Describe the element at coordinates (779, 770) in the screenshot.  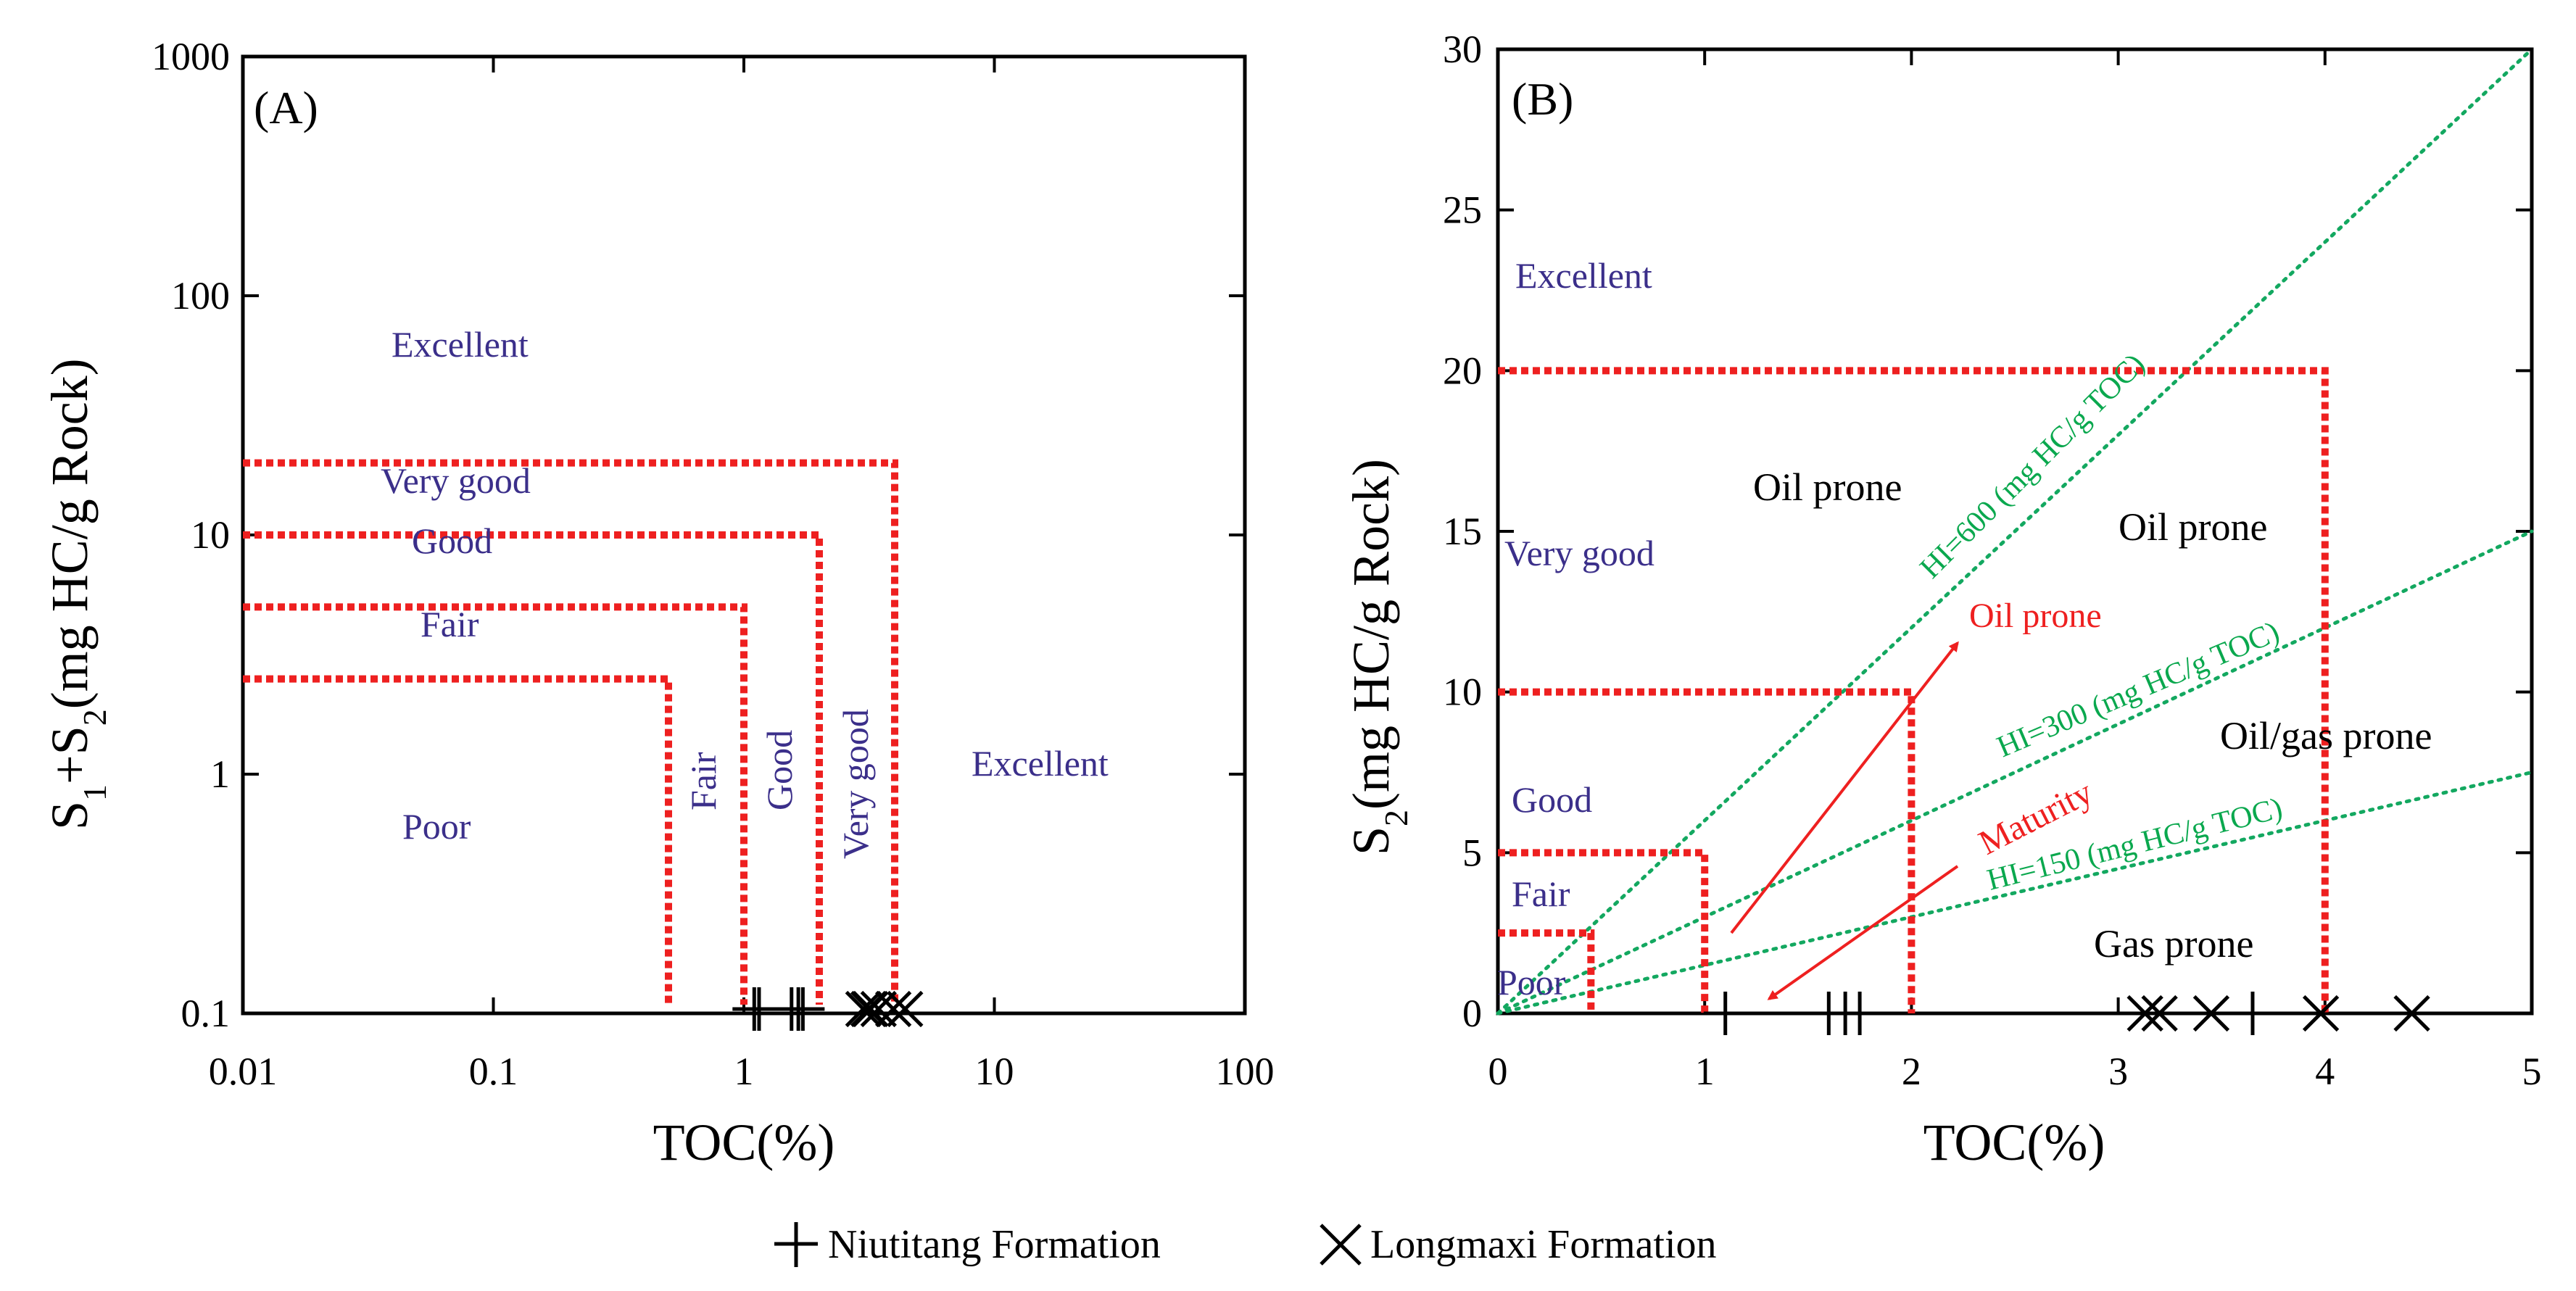
I see `panel-a-good-vertical-label: Good` at that location.